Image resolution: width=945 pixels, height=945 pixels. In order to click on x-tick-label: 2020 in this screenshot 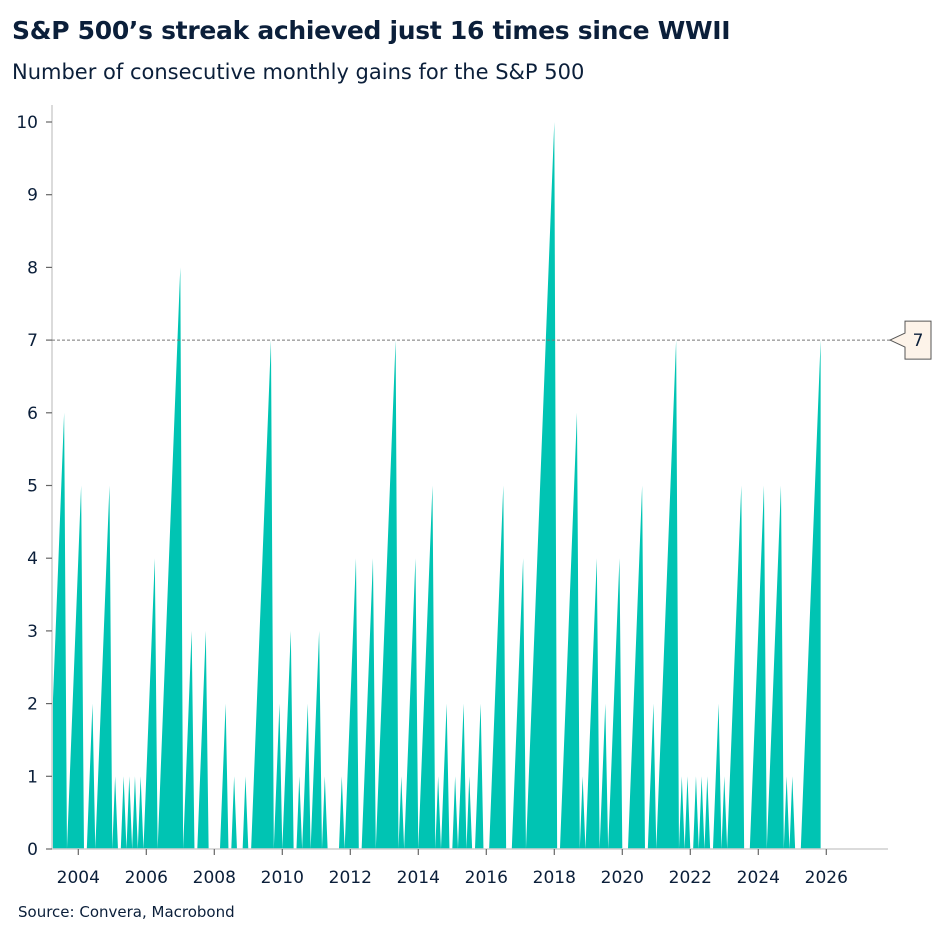, I will do `click(622, 878)`.